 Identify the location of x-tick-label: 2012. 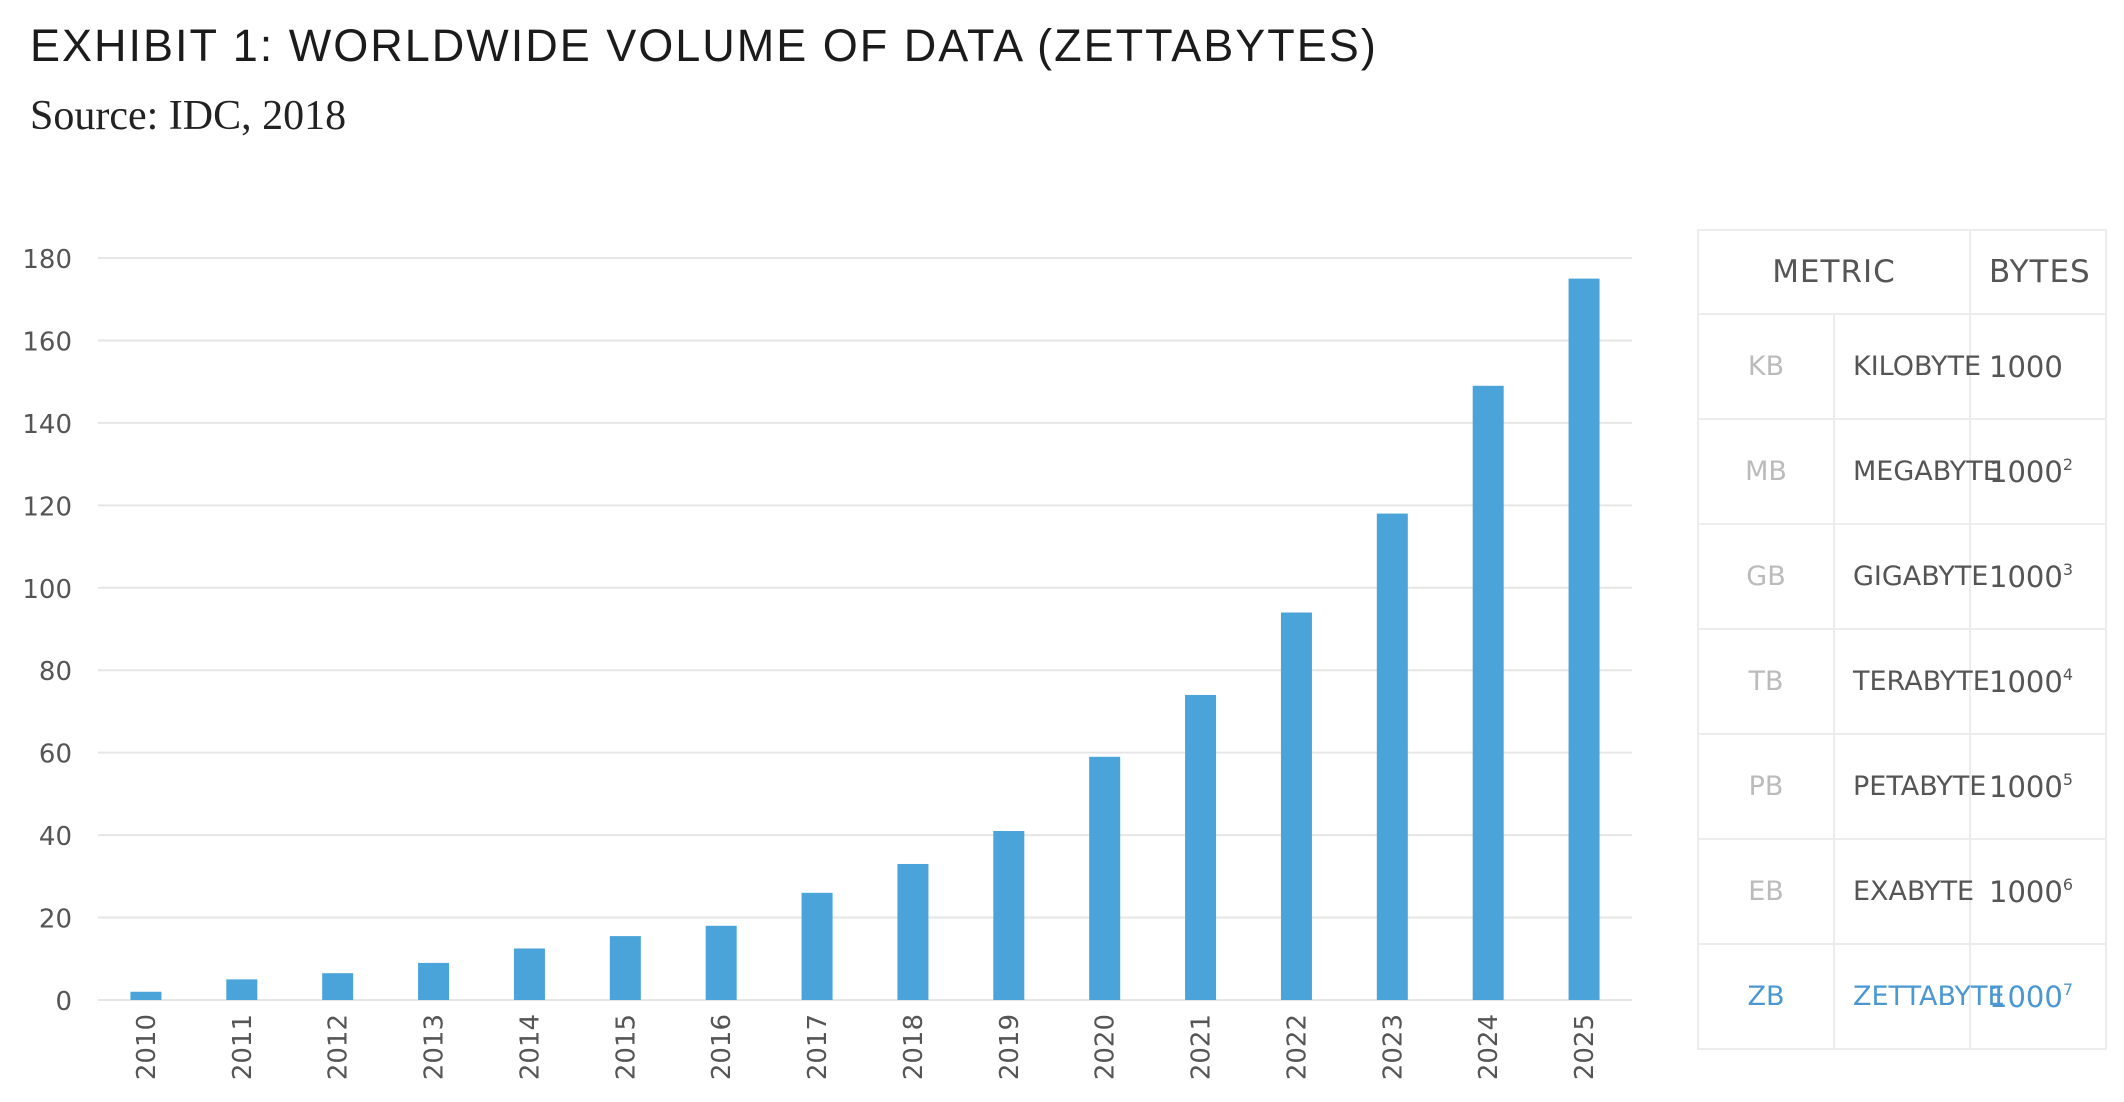
(339, 1047).